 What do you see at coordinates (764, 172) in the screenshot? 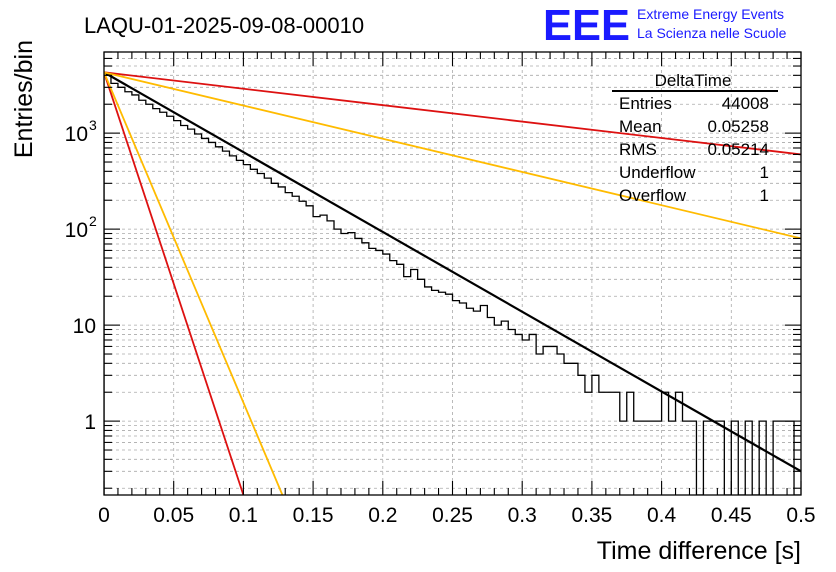
I see `stats-value-underflow: 1` at bounding box center [764, 172].